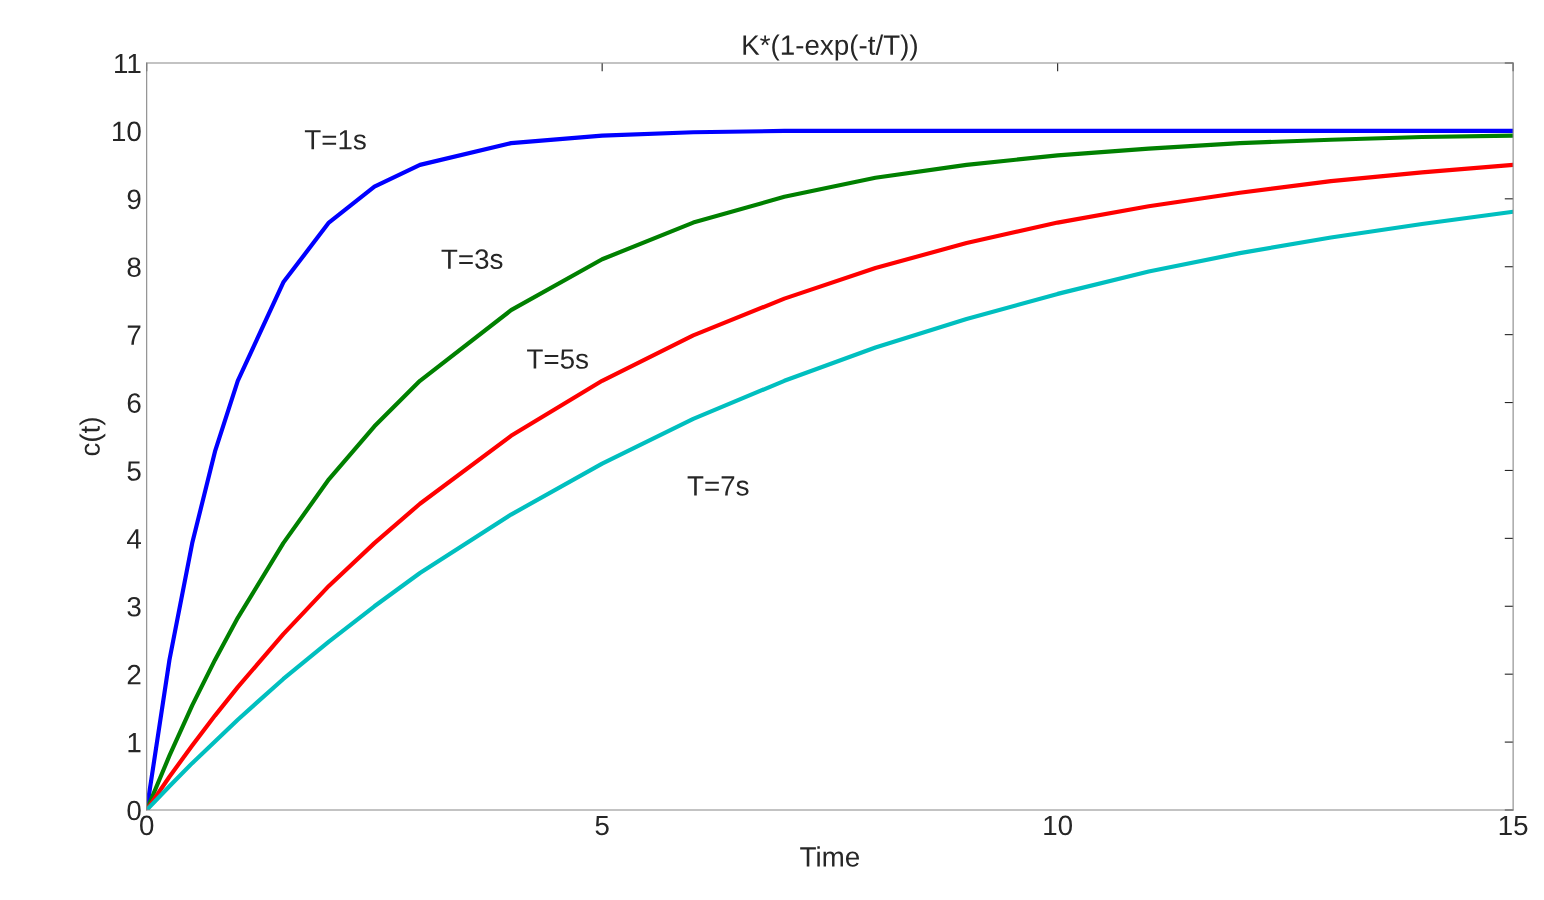 This screenshot has width=1544, height=900. Describe the element at coordinates (335, 140) in the screenshot. I see `series-label: T=1s` at that location.